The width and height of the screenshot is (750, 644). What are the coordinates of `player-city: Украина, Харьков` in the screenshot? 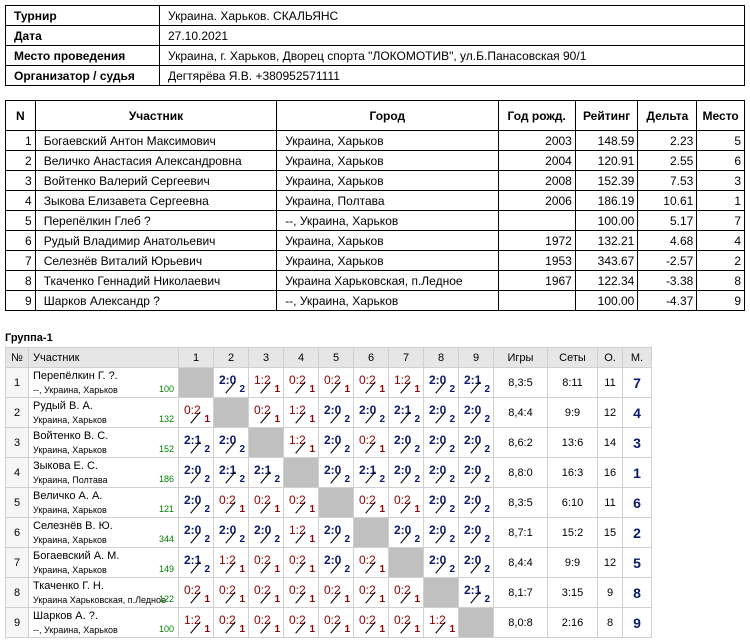 It's located at (70, 540).